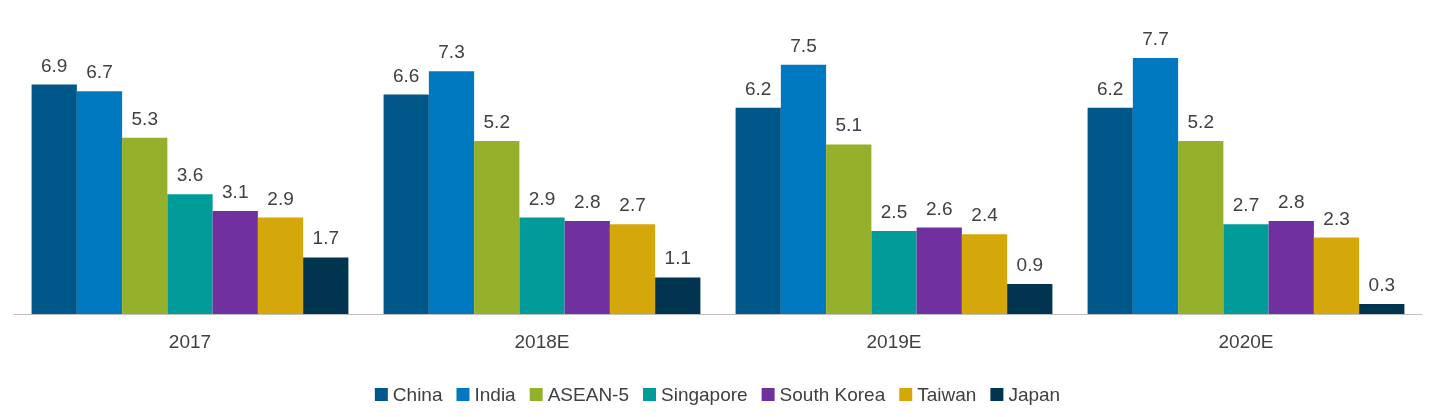 The image size is (1435, 417). Describe the element at coordinates (99, 72) in the screenshot. I see `data-label: 6.7` at that location.